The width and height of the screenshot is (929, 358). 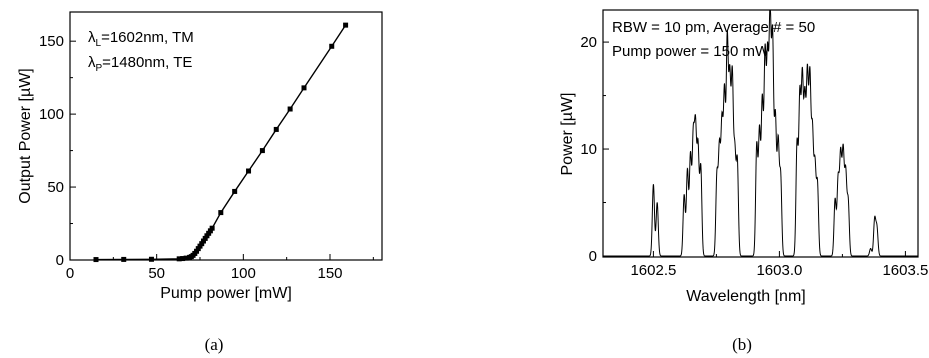 I want to click on chart-a-ytick-label: 0, so click(x=60, y=260).